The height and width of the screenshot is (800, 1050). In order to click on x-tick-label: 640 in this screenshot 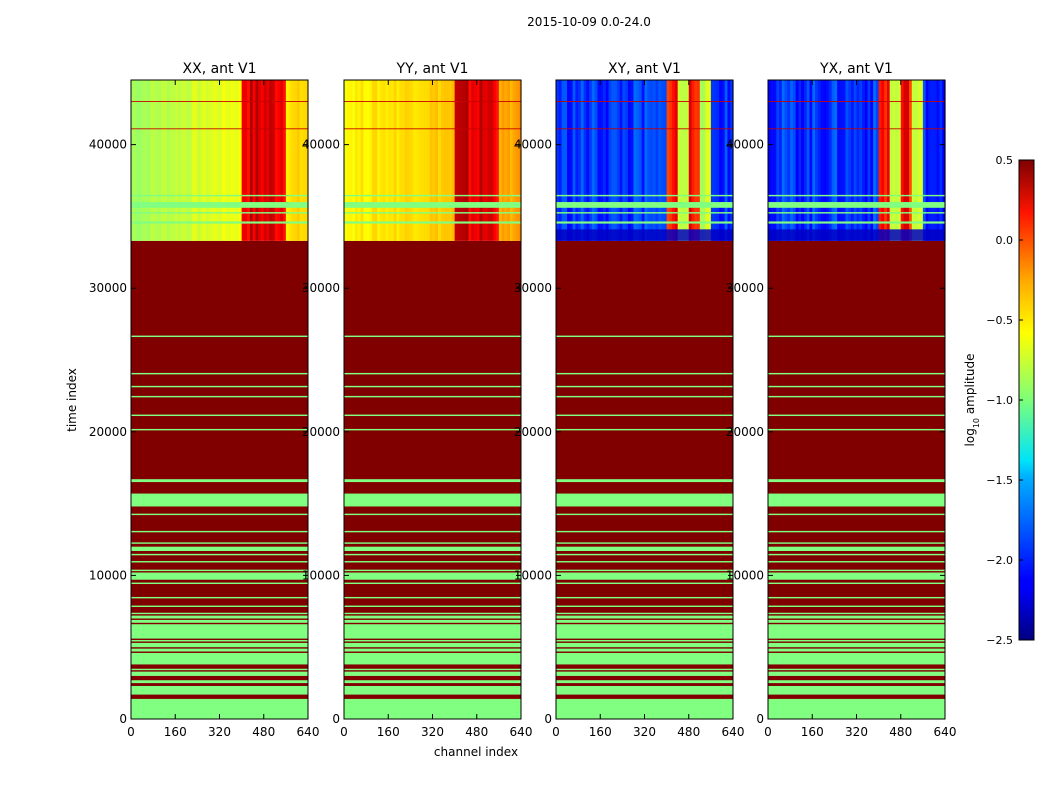, I will do `click(521, 732)`.